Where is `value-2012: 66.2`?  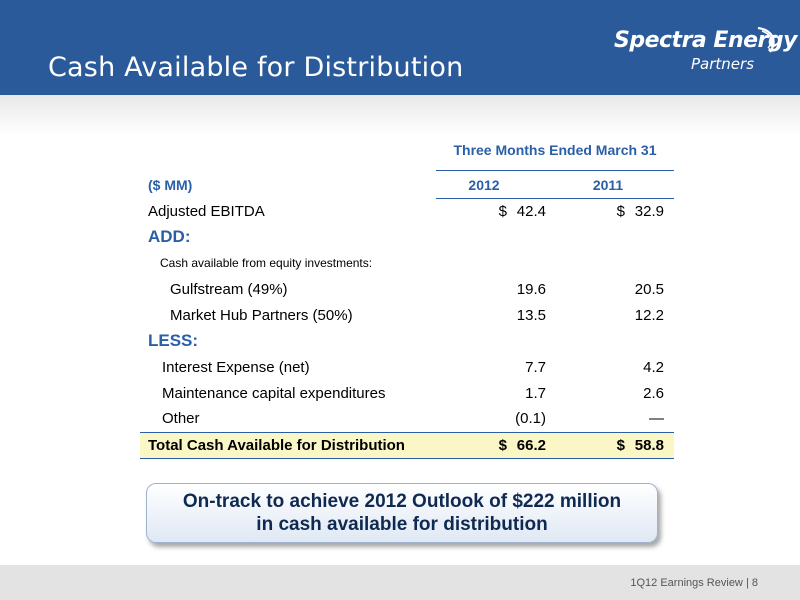
value-2012: 66.2 is located at coordinates (531, 445).